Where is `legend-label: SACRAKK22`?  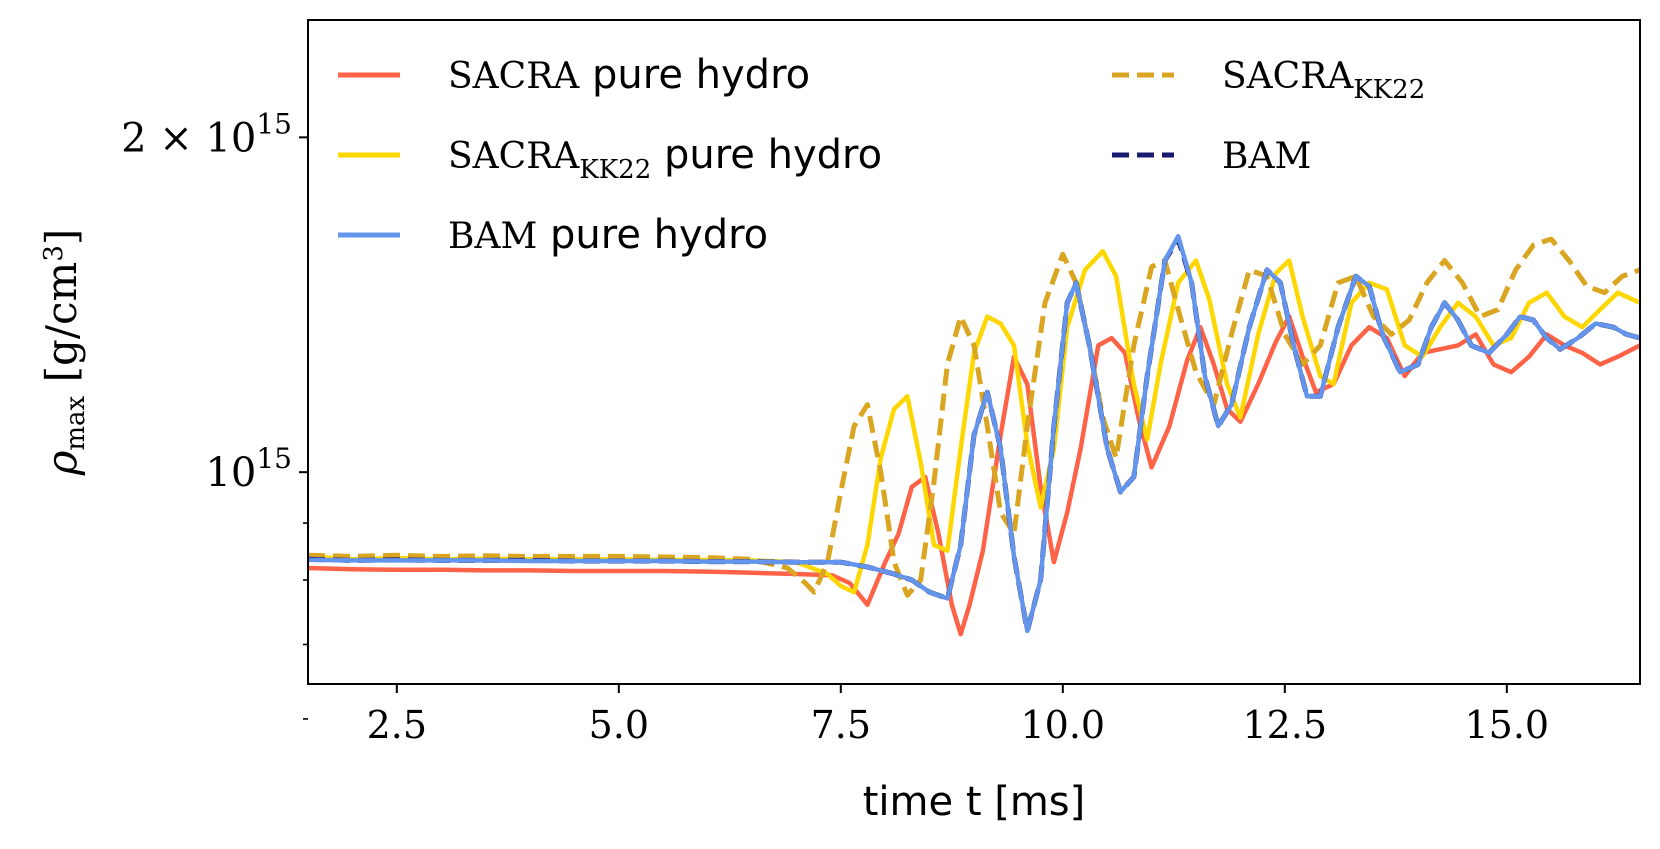
legend-label: SACRAKK22 is located at coordinates (1323, 80).